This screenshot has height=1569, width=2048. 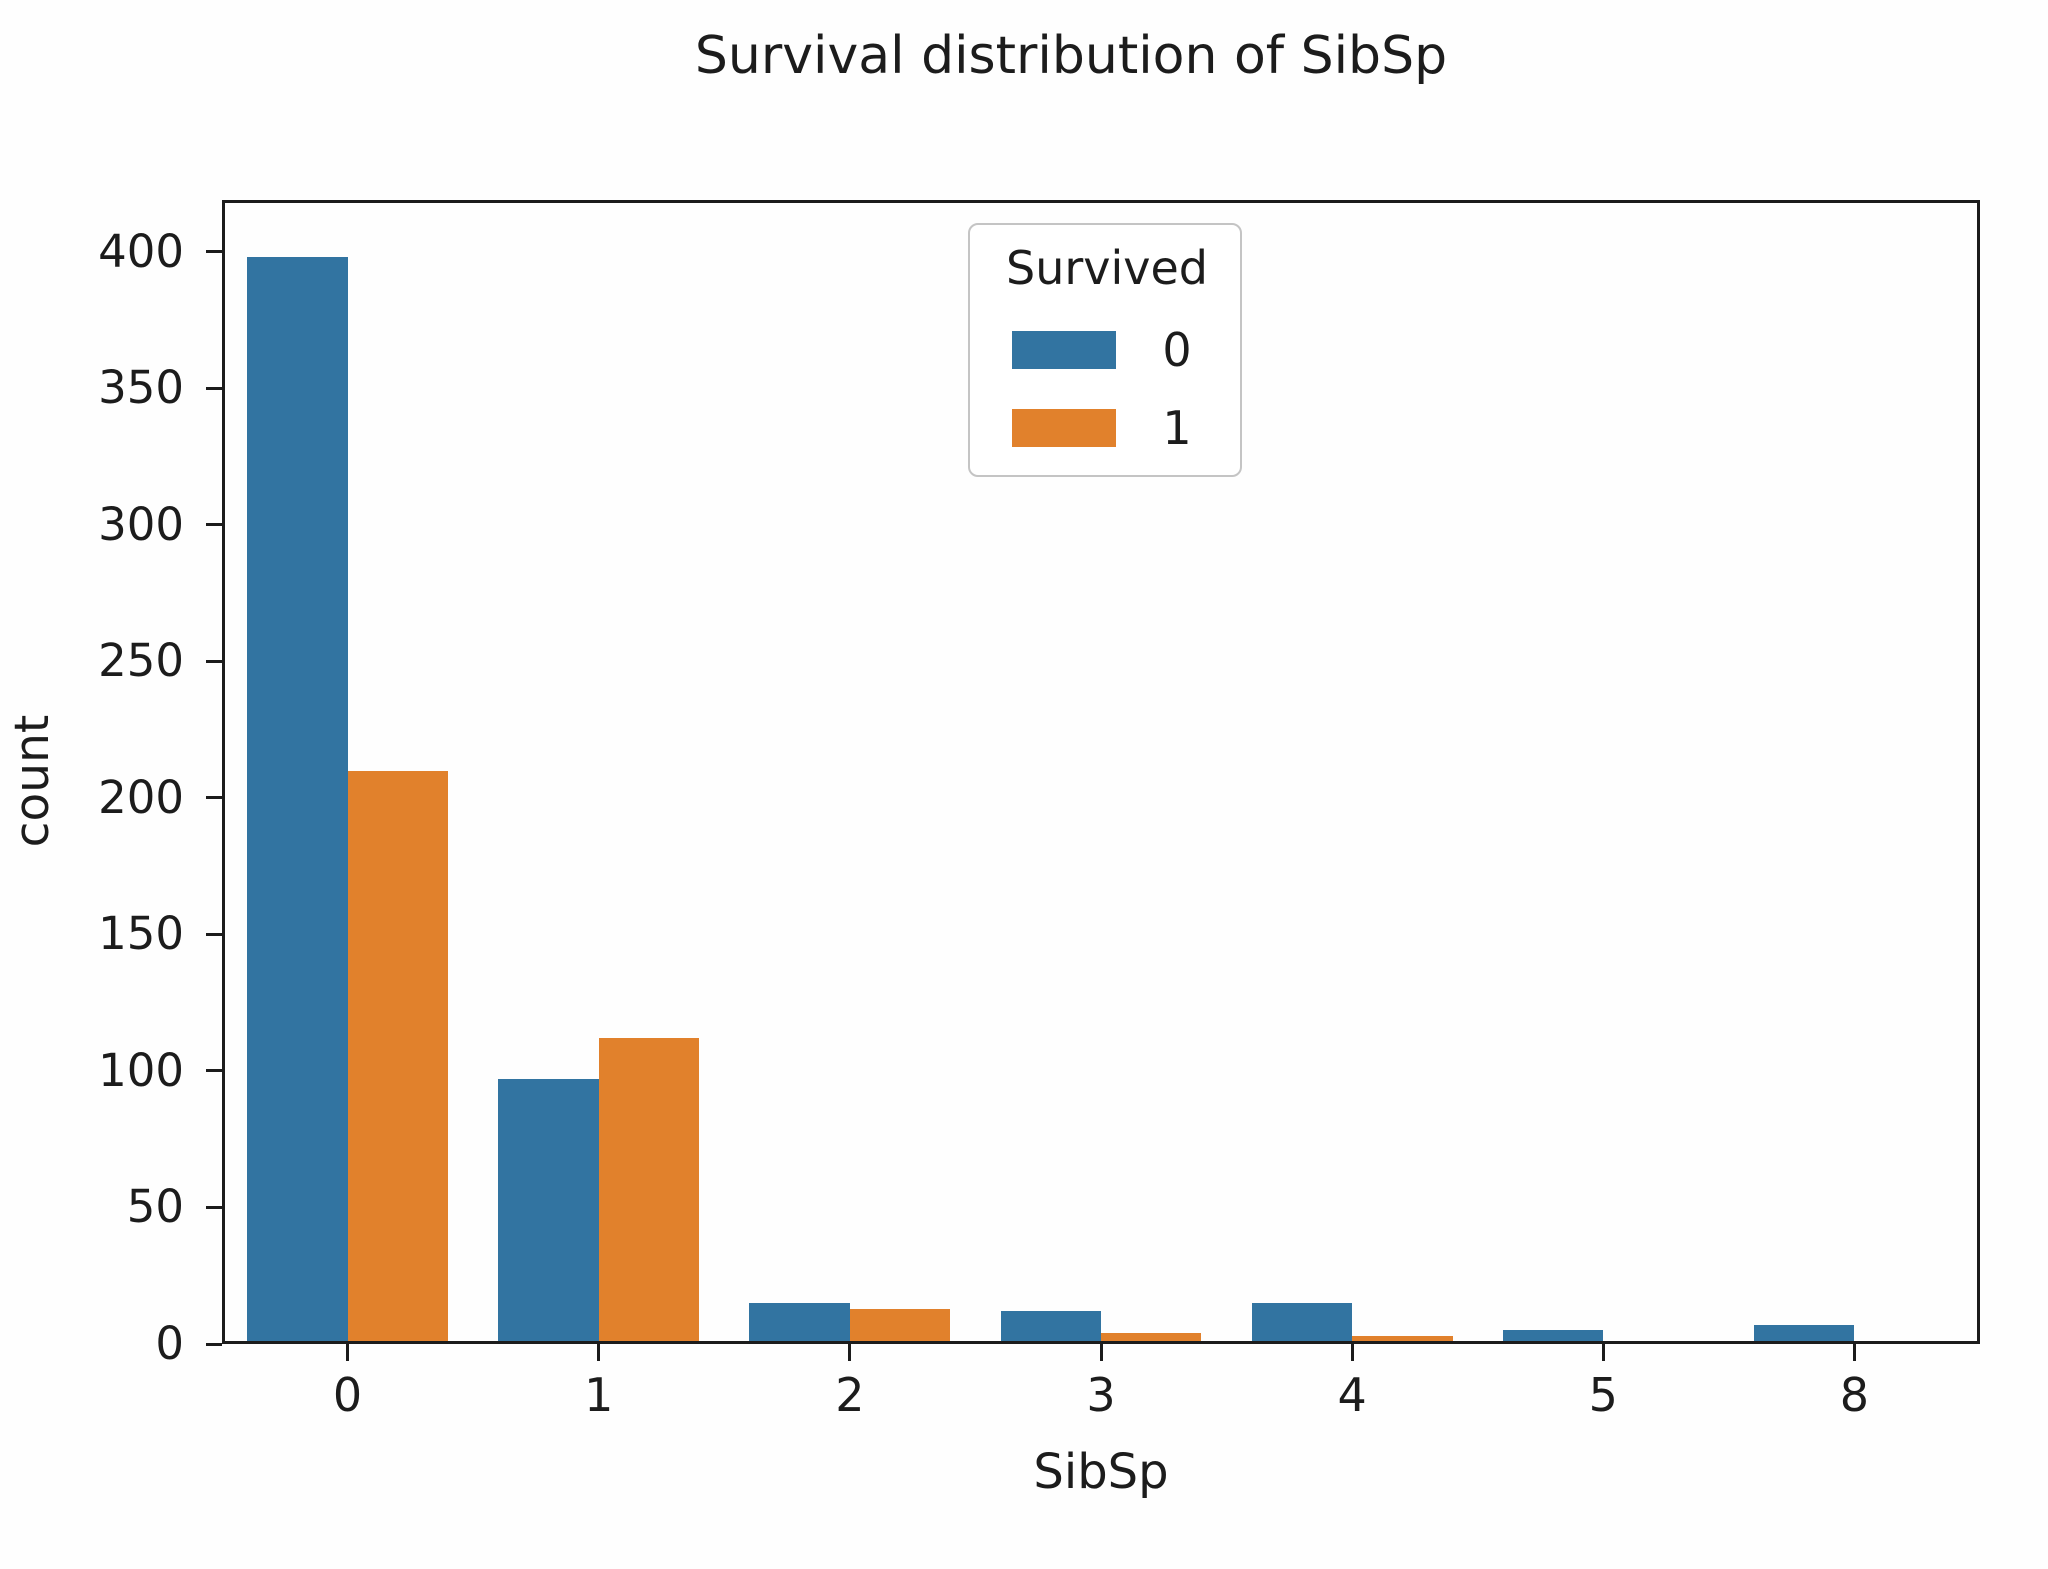 I want to click on legend-entry-label: 0, so click(x=1177, y=350).